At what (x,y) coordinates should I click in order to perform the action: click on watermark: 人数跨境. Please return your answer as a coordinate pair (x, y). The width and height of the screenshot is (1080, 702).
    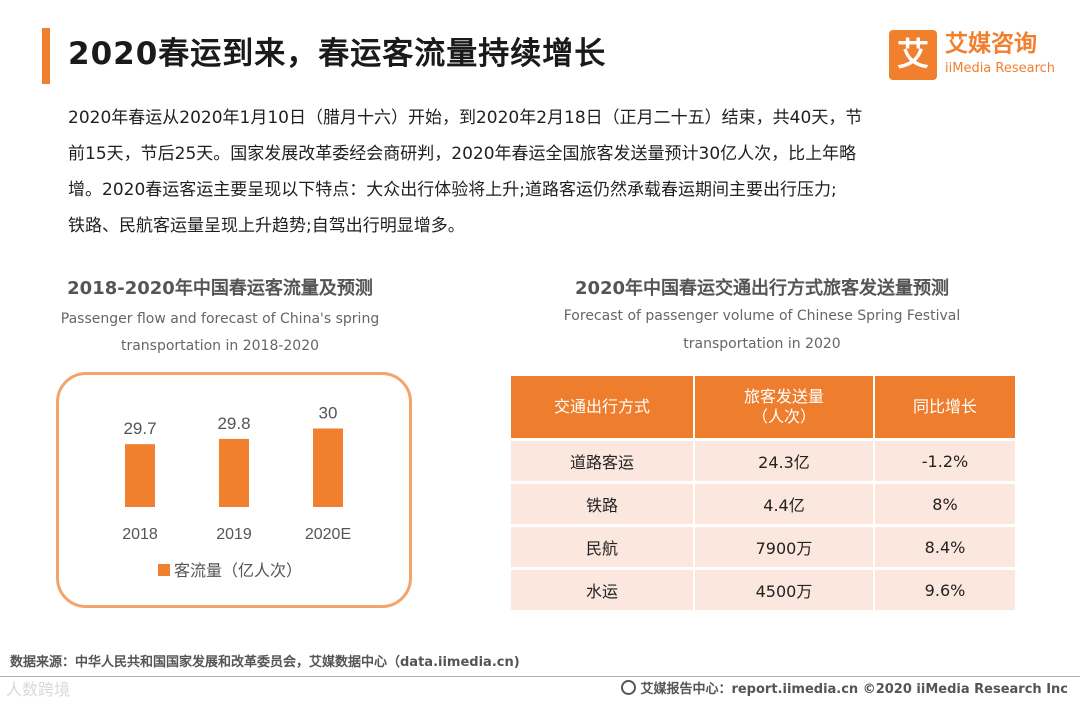
    Looking at the image, I should click on (38, 689).